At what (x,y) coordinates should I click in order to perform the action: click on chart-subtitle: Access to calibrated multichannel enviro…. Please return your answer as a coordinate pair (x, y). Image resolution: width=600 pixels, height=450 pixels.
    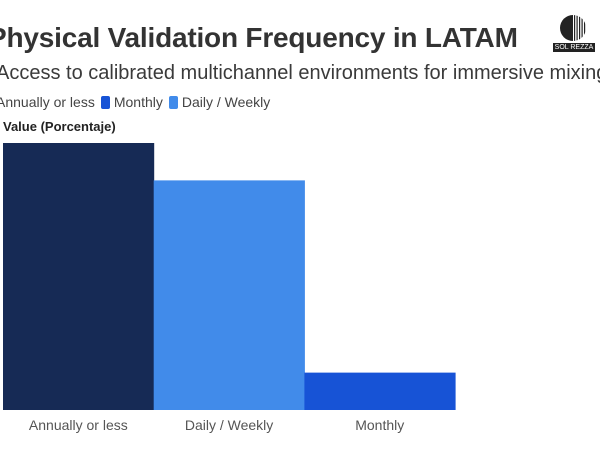
    Looking at the image, I should click on (300, 73).